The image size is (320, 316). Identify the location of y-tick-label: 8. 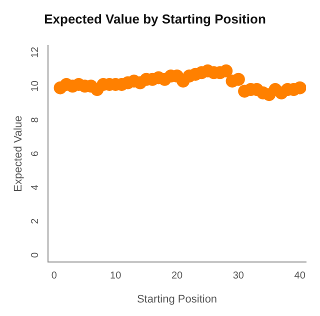
(35, 119).